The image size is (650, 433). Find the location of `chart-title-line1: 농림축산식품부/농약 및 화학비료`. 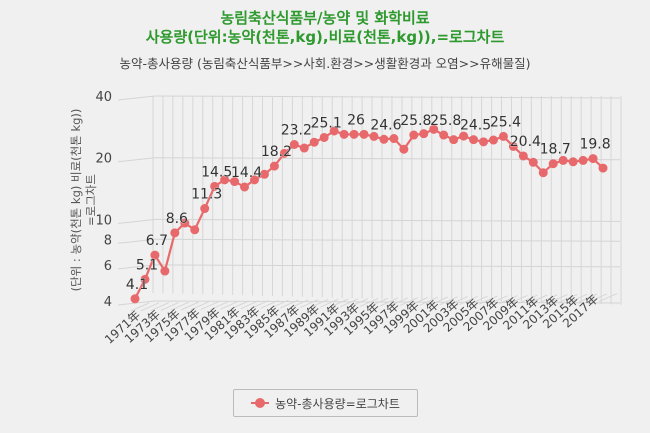

chart-title-line1: 농림축산식품부/농약 및 화학비료 is located at coordinates (325, 18).